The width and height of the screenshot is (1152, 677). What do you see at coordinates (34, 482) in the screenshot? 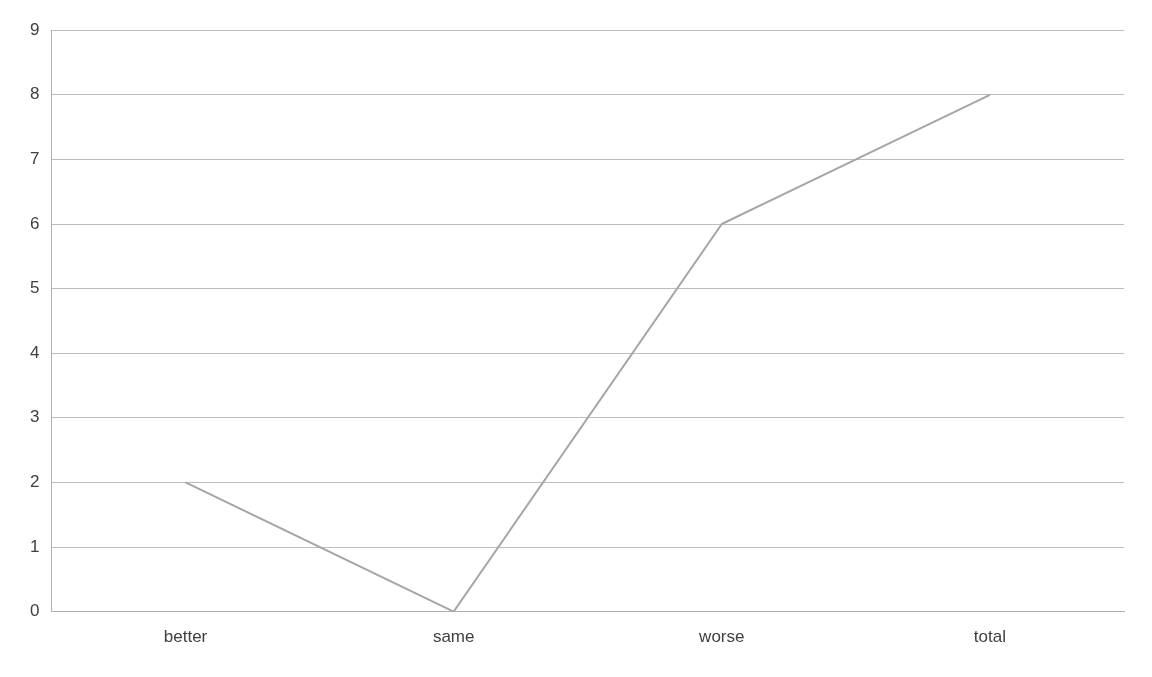
I see `y-tick-label: 2` at bounding box center [34, 482].